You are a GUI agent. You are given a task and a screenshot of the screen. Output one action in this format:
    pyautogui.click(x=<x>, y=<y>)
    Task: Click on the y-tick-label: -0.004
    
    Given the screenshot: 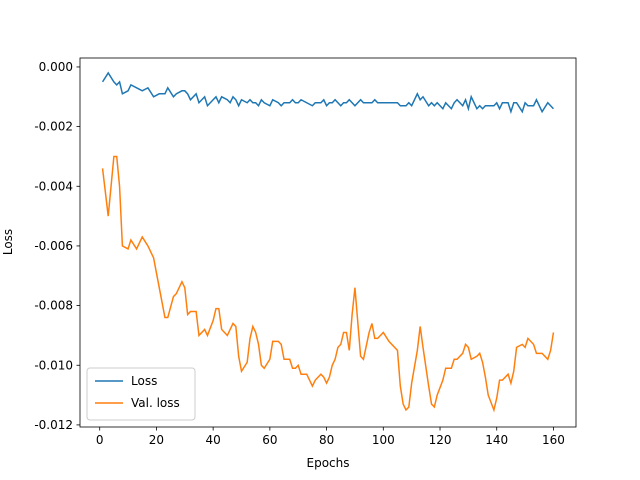 What is the action you would take?
    pyautogui.click(x=53, y=186)
    